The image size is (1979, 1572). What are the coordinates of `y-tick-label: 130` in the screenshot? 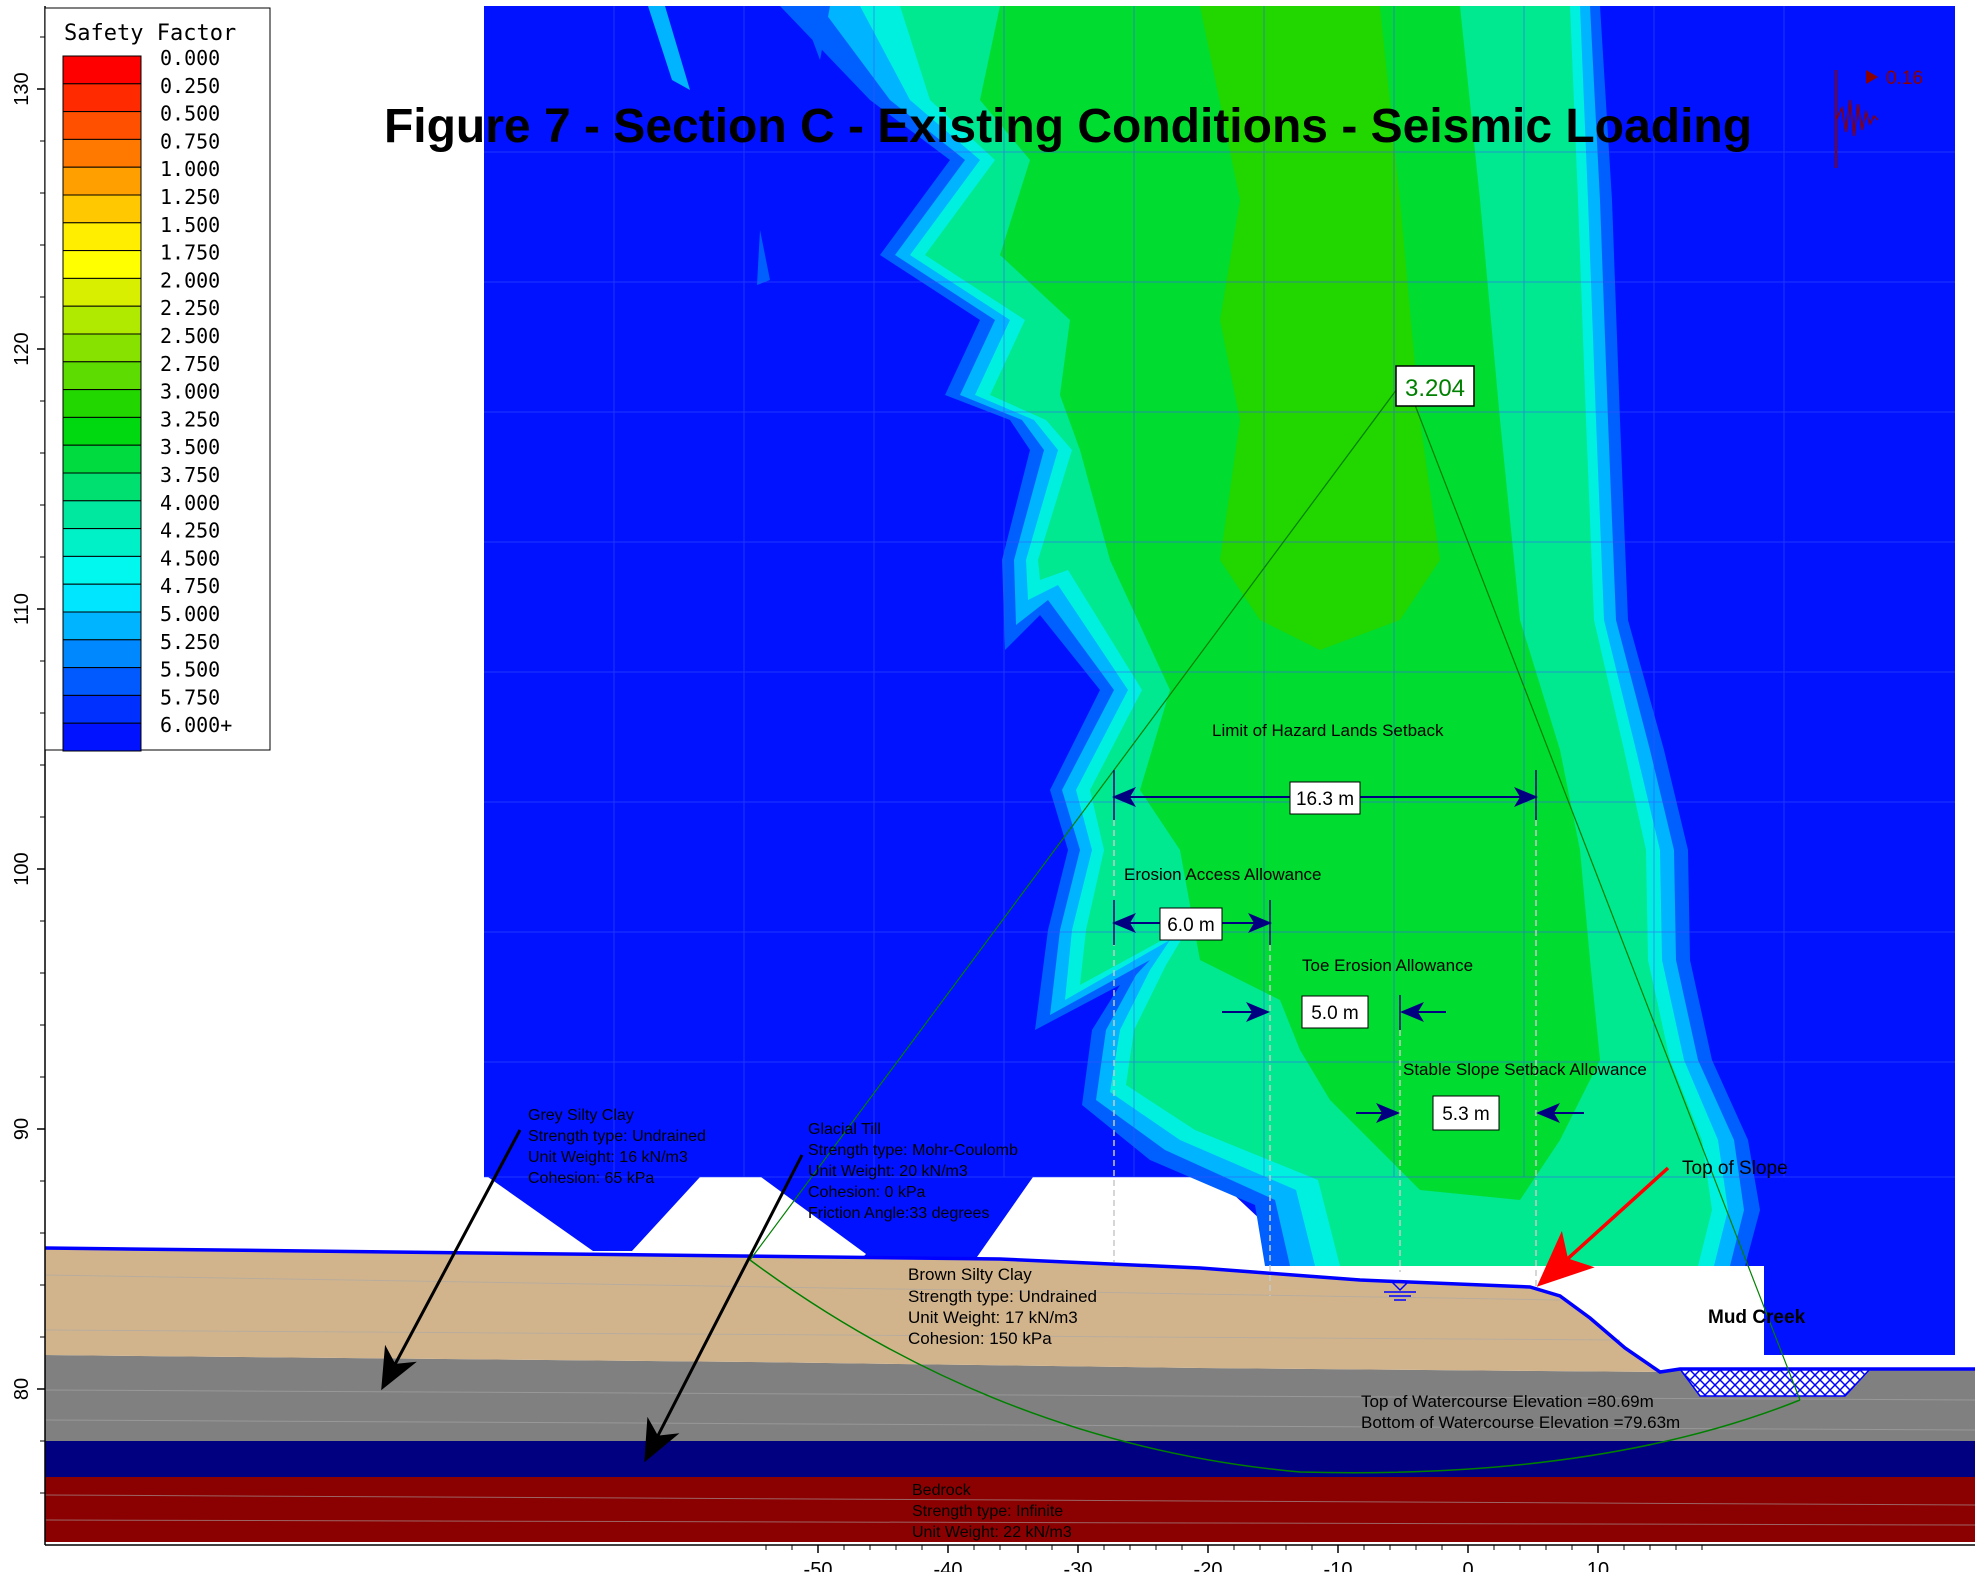 It's located at (22, 88).